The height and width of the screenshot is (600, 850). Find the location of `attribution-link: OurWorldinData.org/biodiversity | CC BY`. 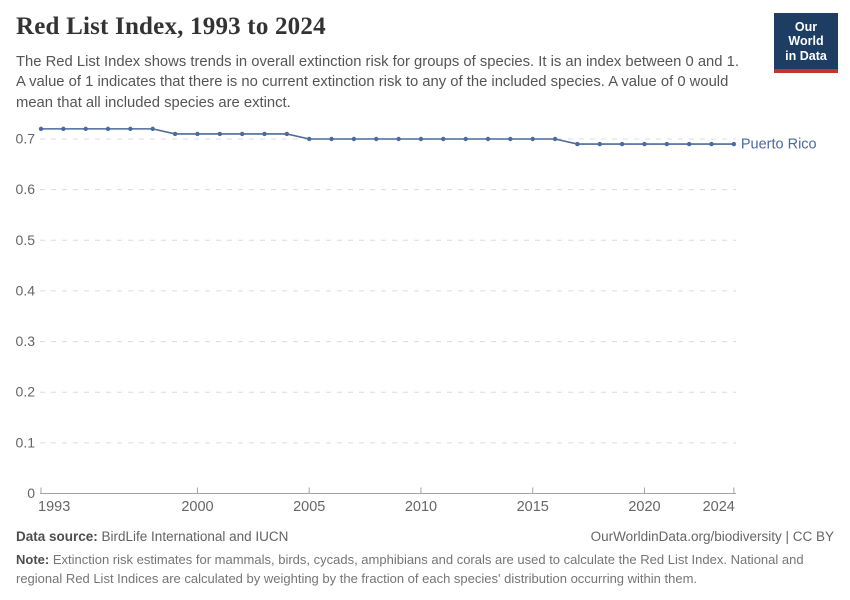

attribution-link: OurWorldinData.org/biodiversity | CC BY is located at coordinates (712, 536).